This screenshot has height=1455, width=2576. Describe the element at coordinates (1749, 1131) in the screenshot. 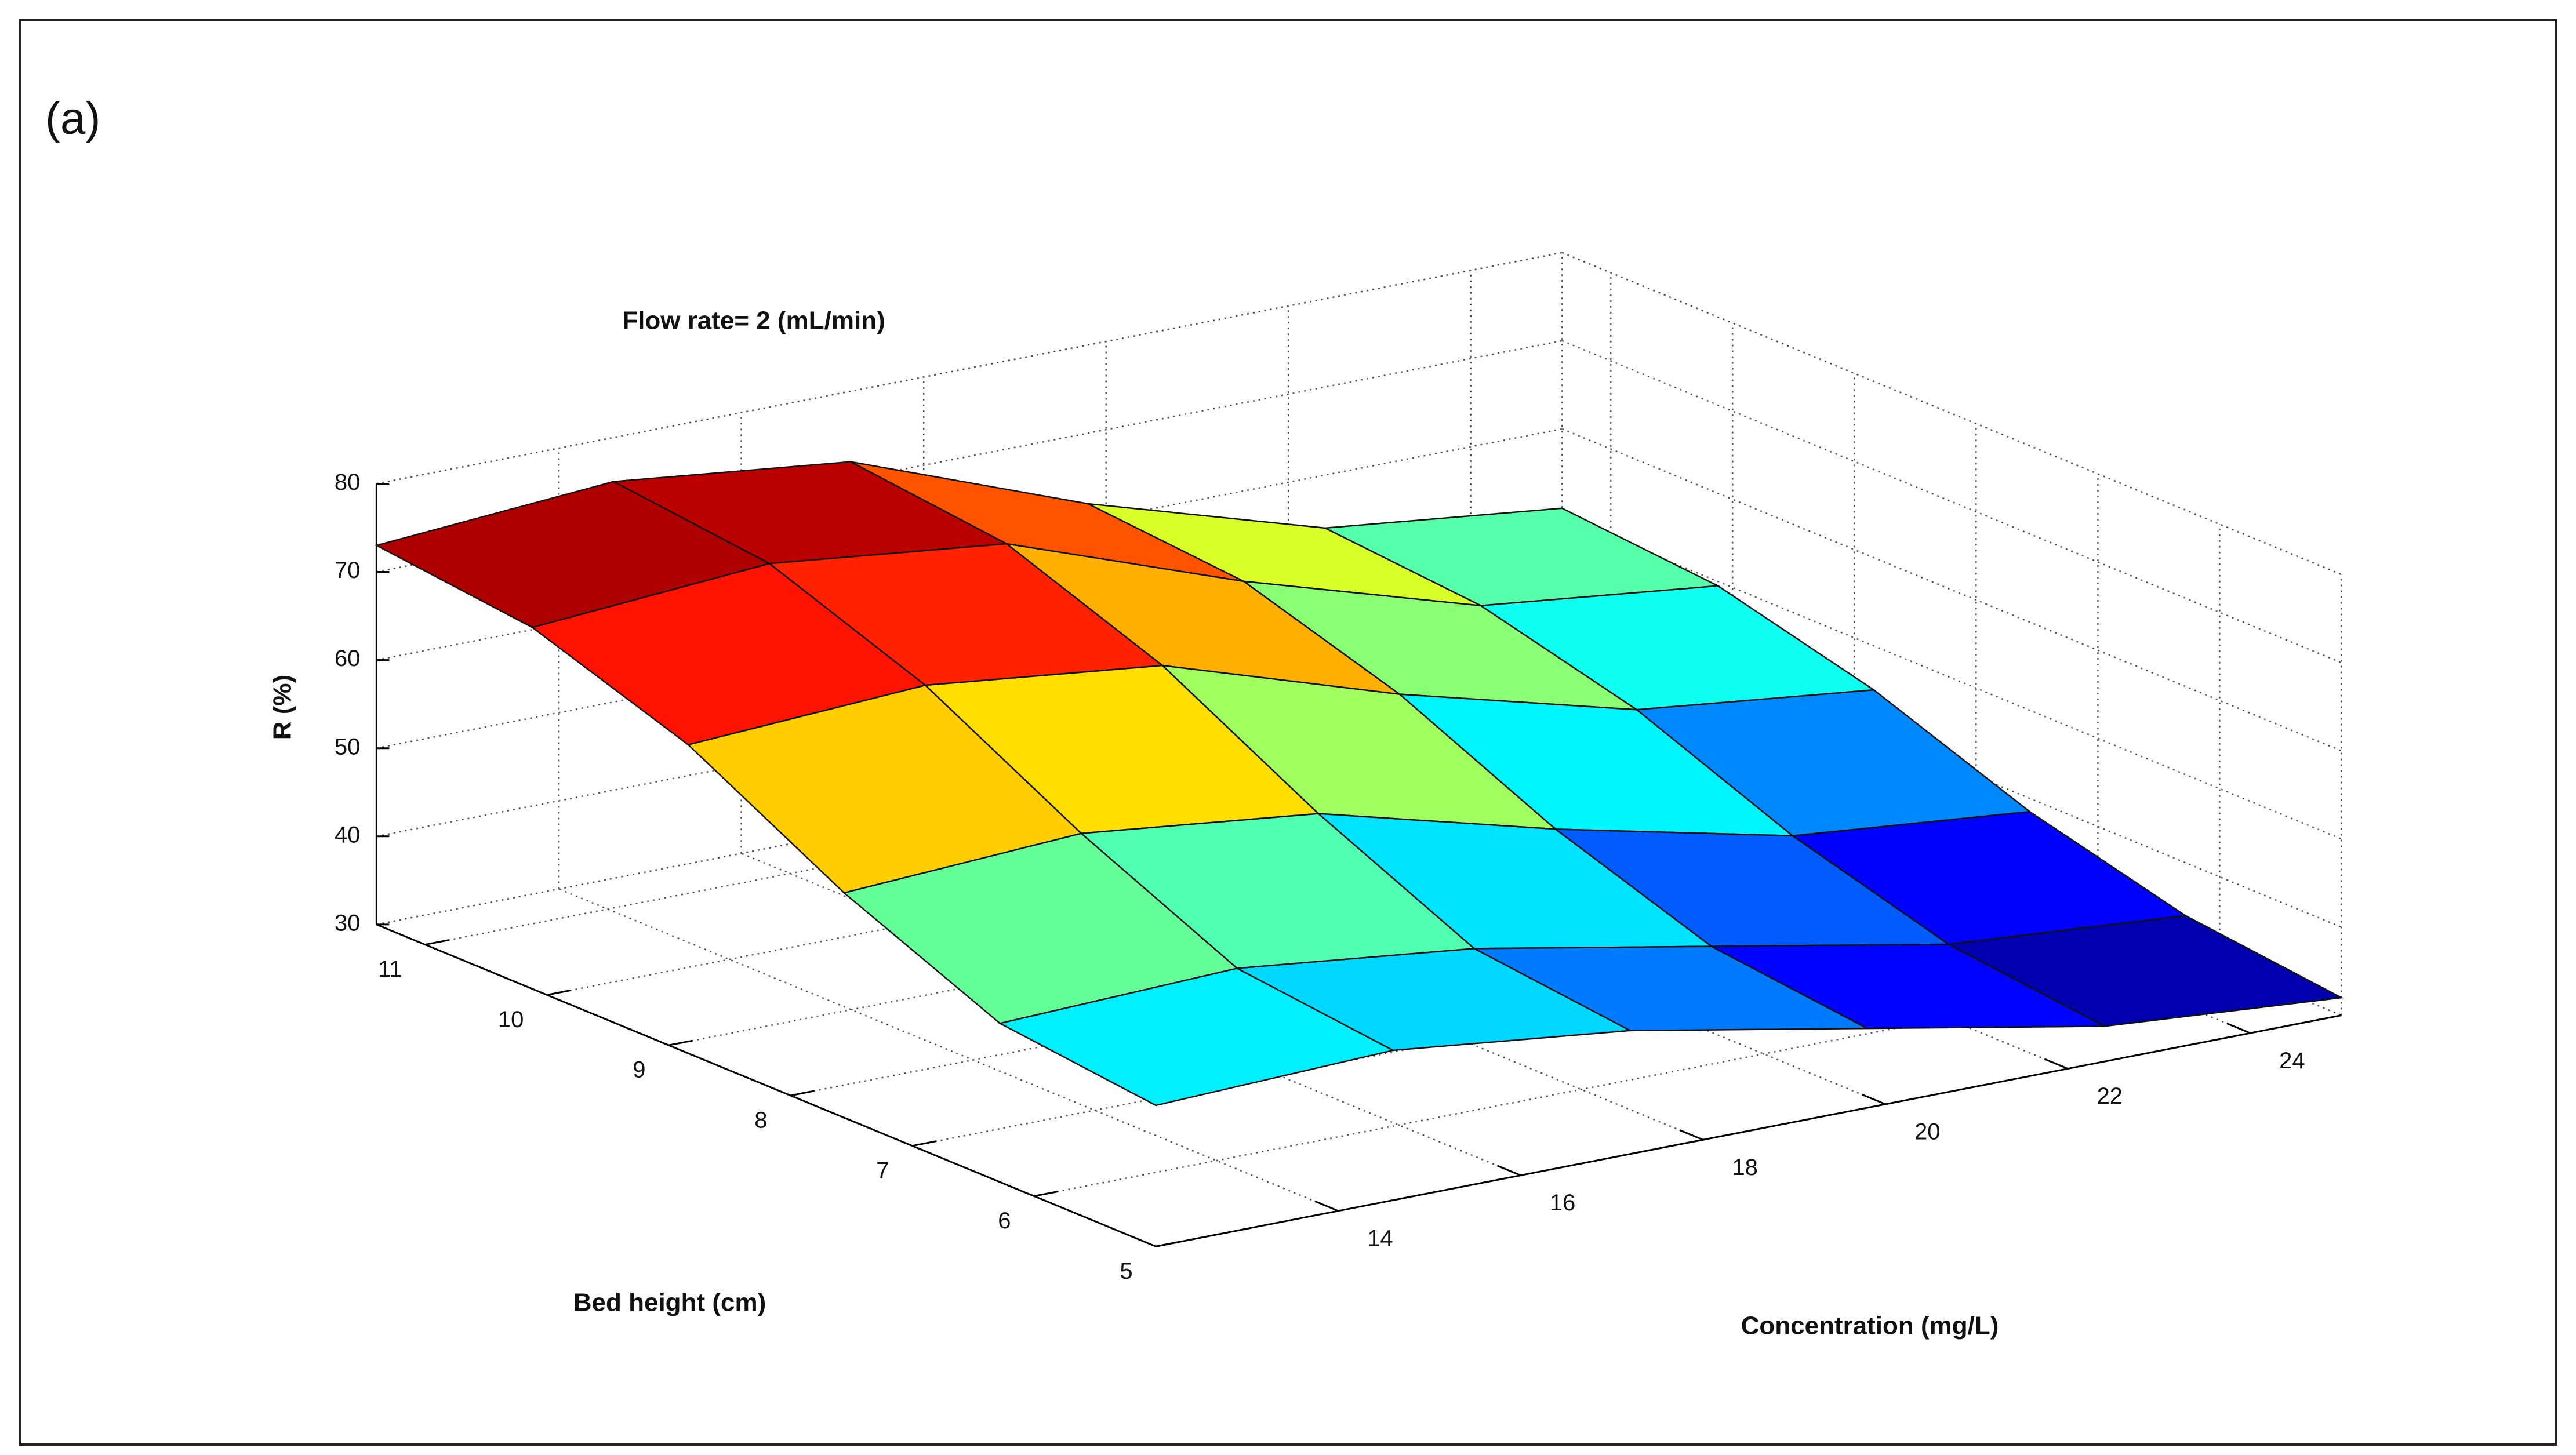

I see `x-axis` at that location.